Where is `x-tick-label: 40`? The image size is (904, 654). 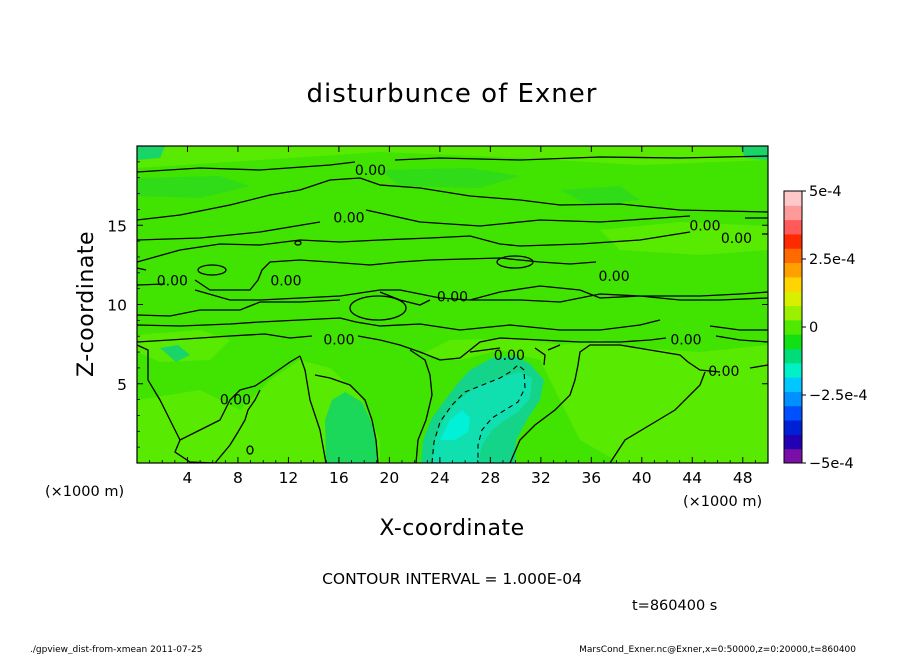 x-tick-label: 40 is located at coordinates (642, 478).